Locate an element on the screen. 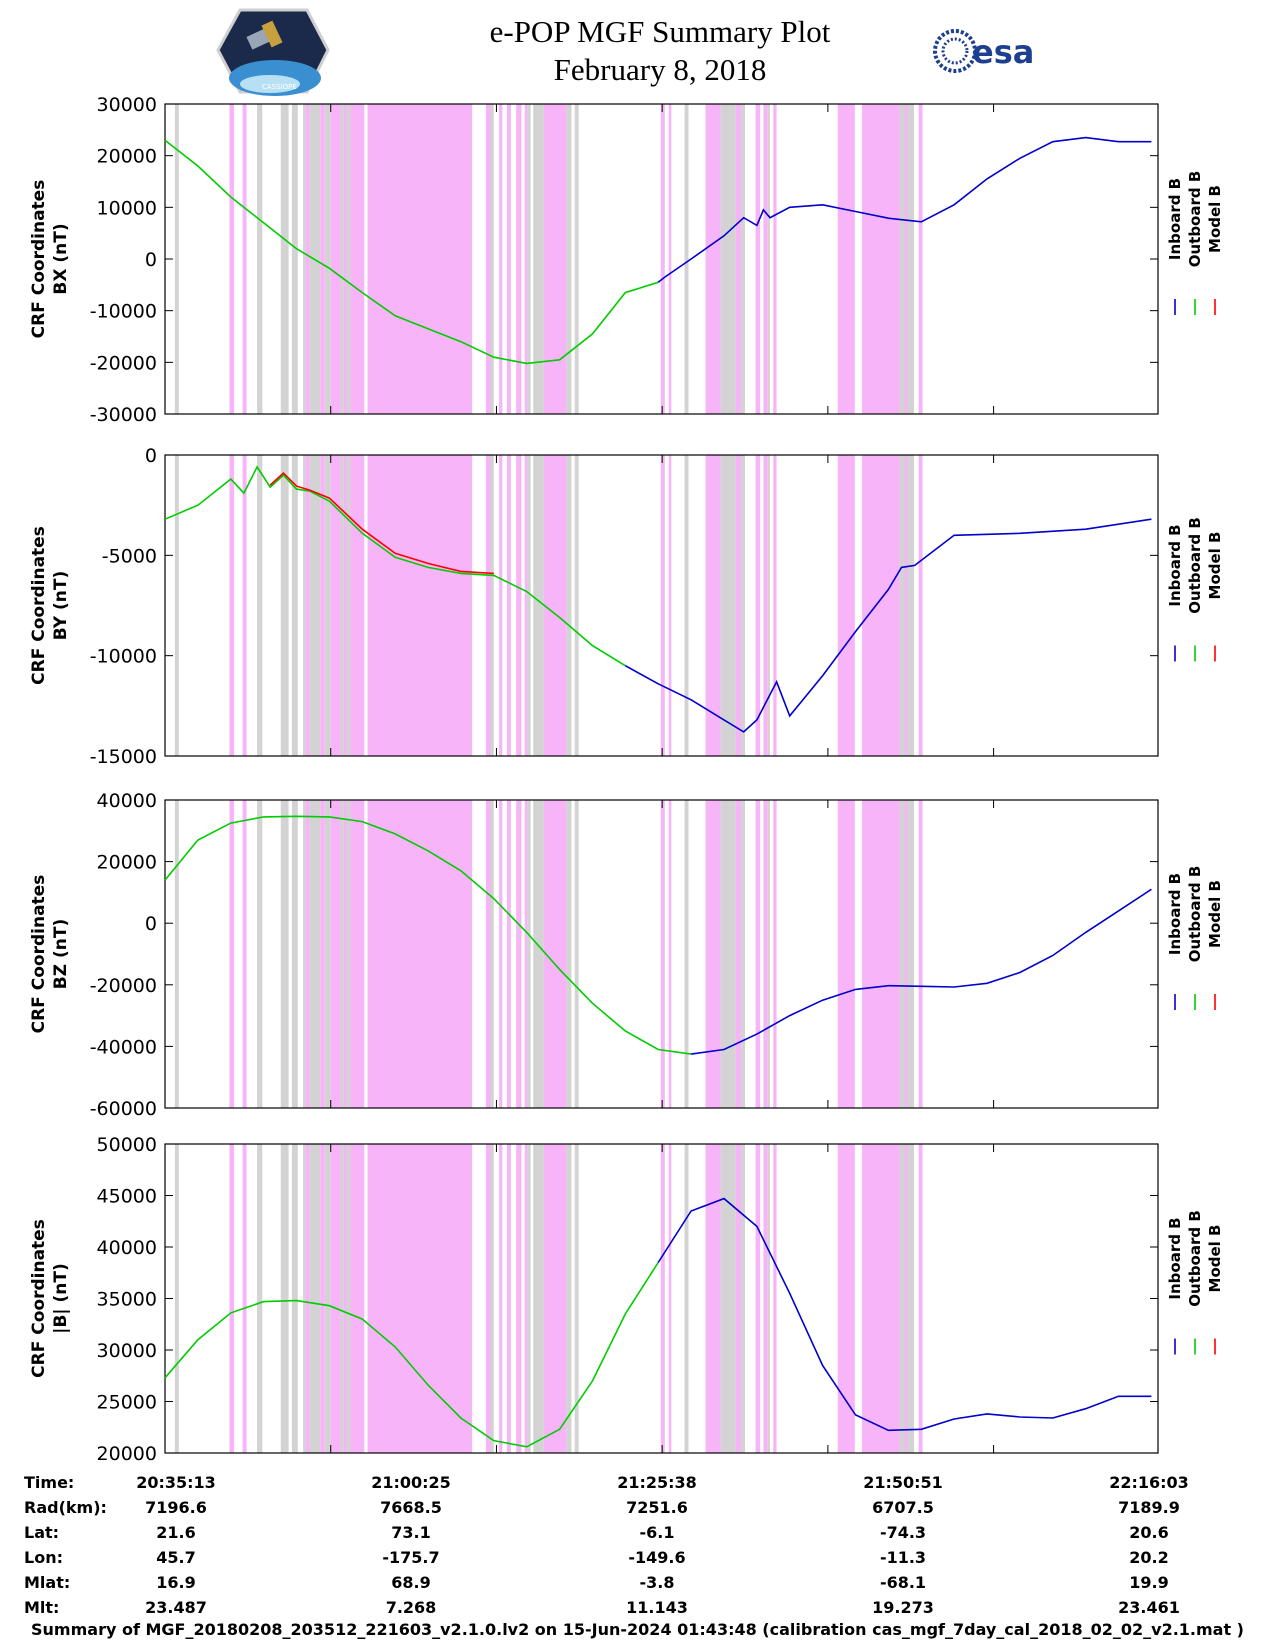 This screenshot has width=1275, height=1650. y-tick-label: 45000 is located at coordinates (127, 1197).